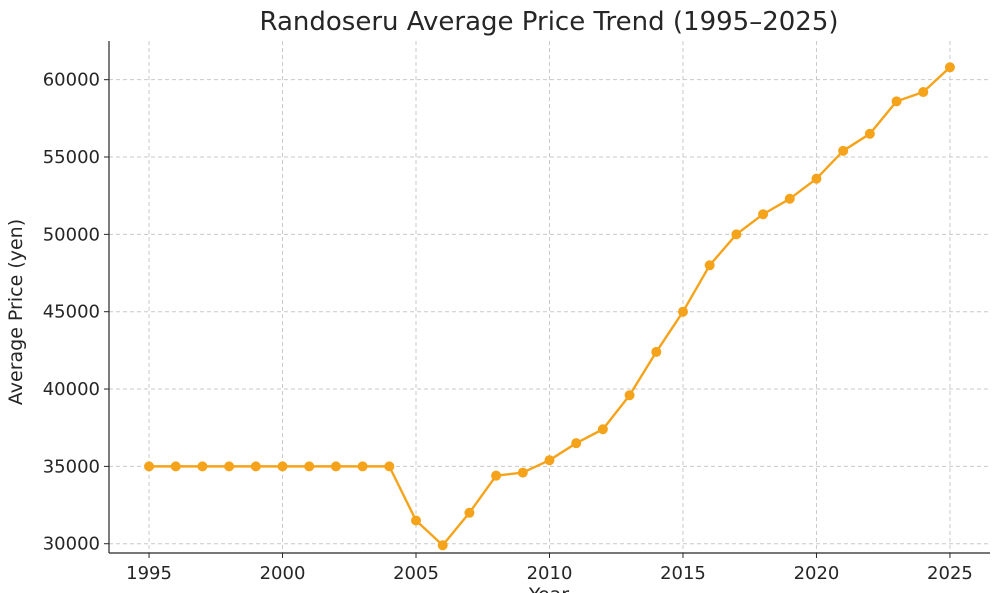 The width and height of the screenshot is (1000, 593). What do you see at coordinates (71, 312) in the screenshot?
I see `y-tick-label: 45000` at bounding box center [71, 312].